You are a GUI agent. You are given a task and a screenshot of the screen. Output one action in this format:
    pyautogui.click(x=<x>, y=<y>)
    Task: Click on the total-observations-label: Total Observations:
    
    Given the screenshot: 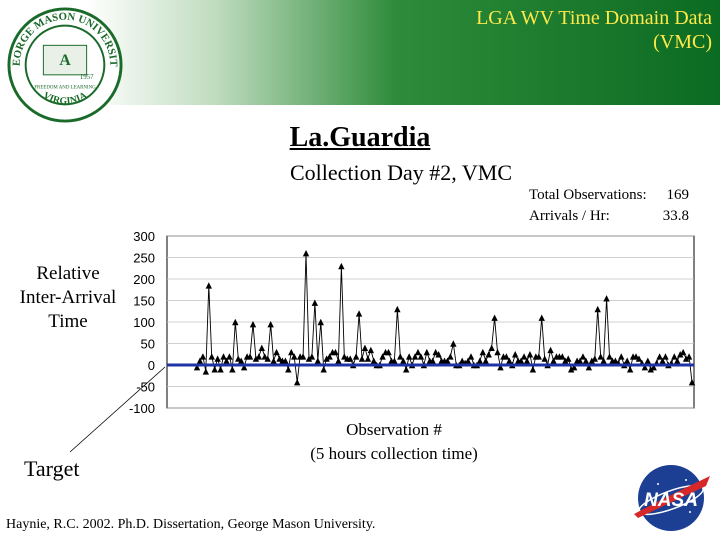 What is the action you would take?
    pyautogui.click(x=588, y=195)
    